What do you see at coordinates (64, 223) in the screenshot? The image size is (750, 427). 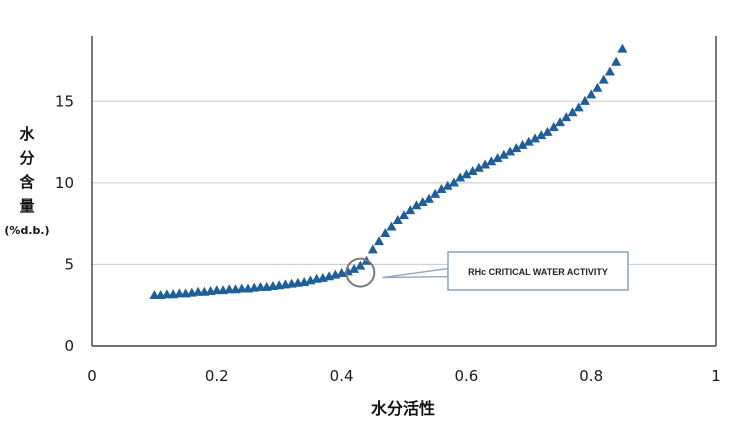 I see `y-tick-labels: 0 5 10 15` at bounding box center [64, 223].